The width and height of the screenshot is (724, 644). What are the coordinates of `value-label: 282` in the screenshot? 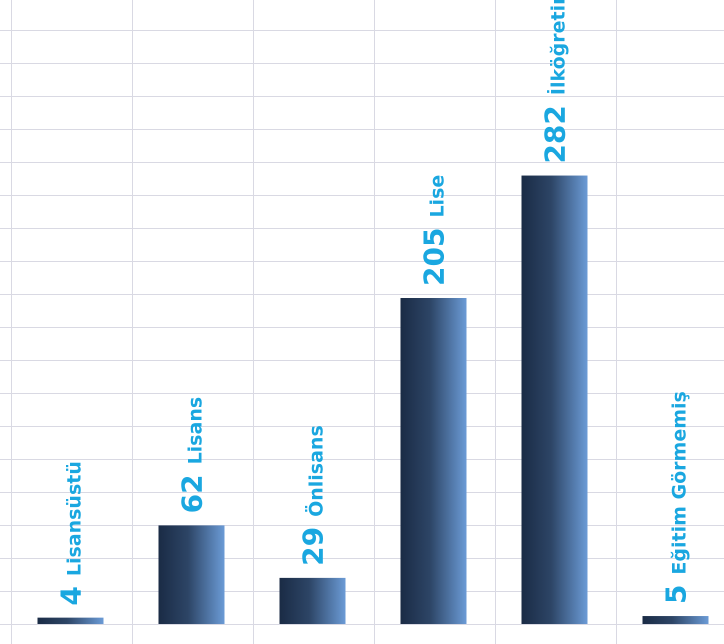 It's located at (555, 134).